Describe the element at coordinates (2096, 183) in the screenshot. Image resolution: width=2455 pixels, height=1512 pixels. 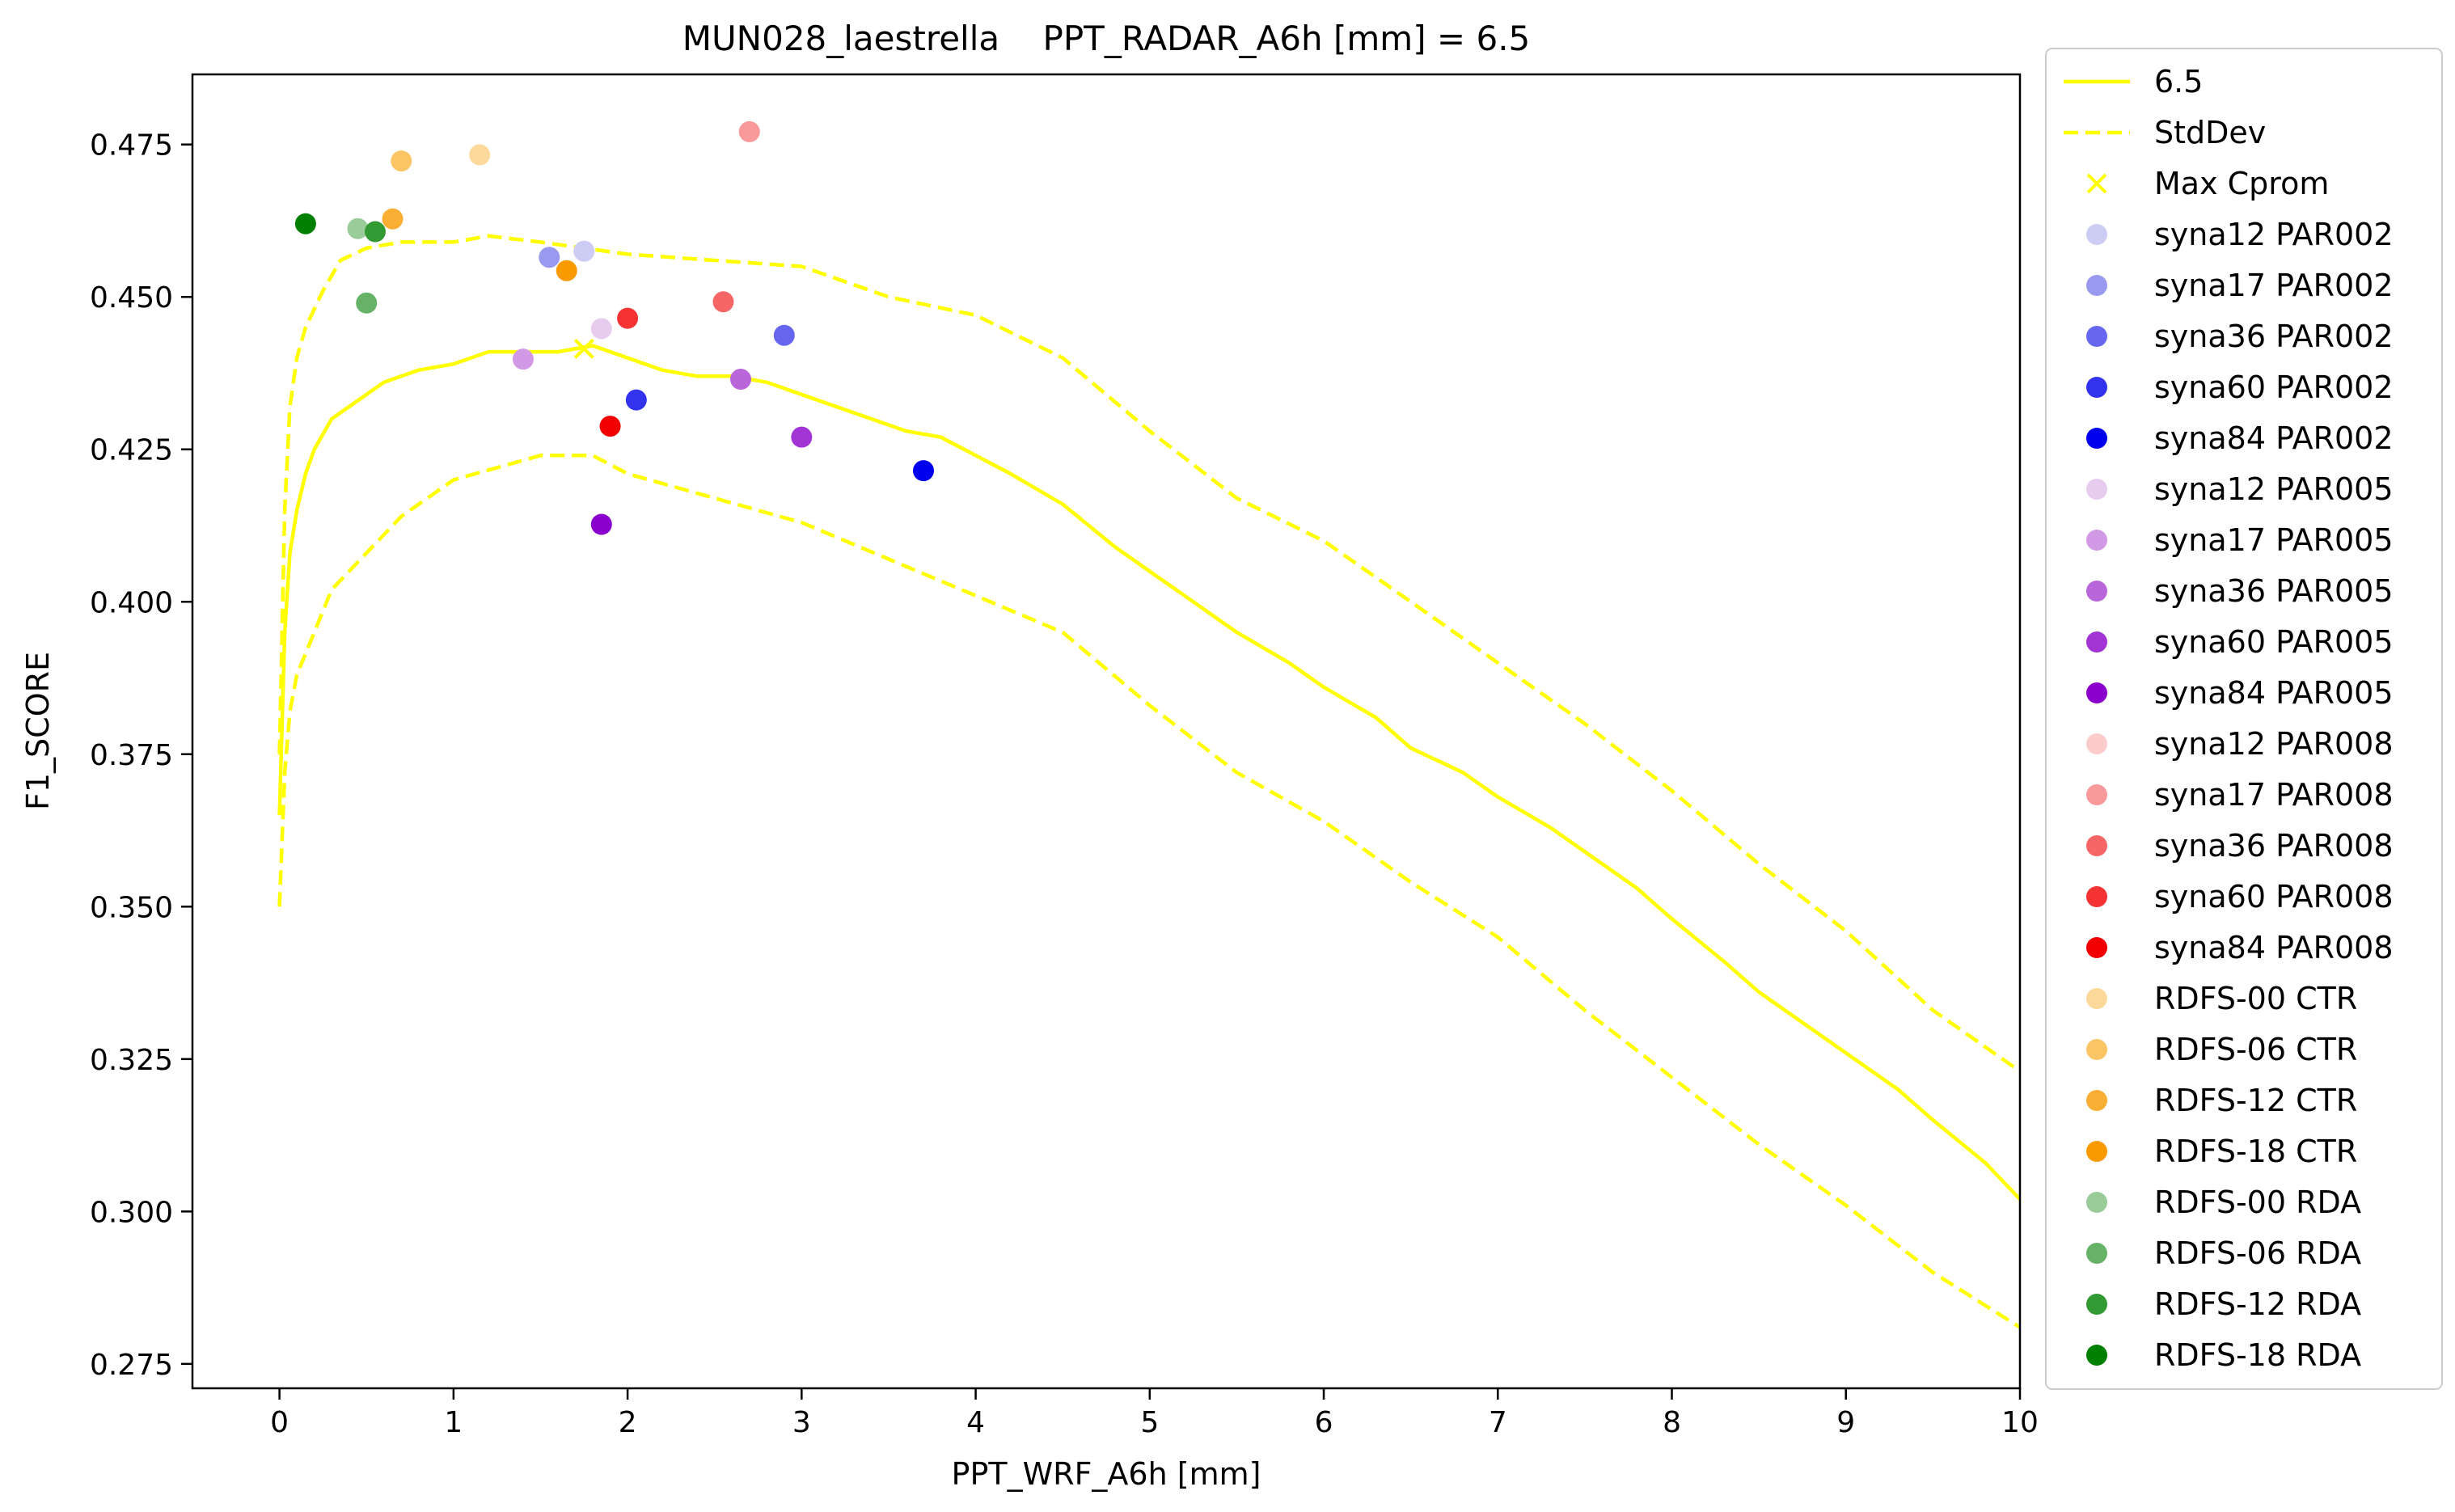
I see `legend-swatch-x-b` at that location.